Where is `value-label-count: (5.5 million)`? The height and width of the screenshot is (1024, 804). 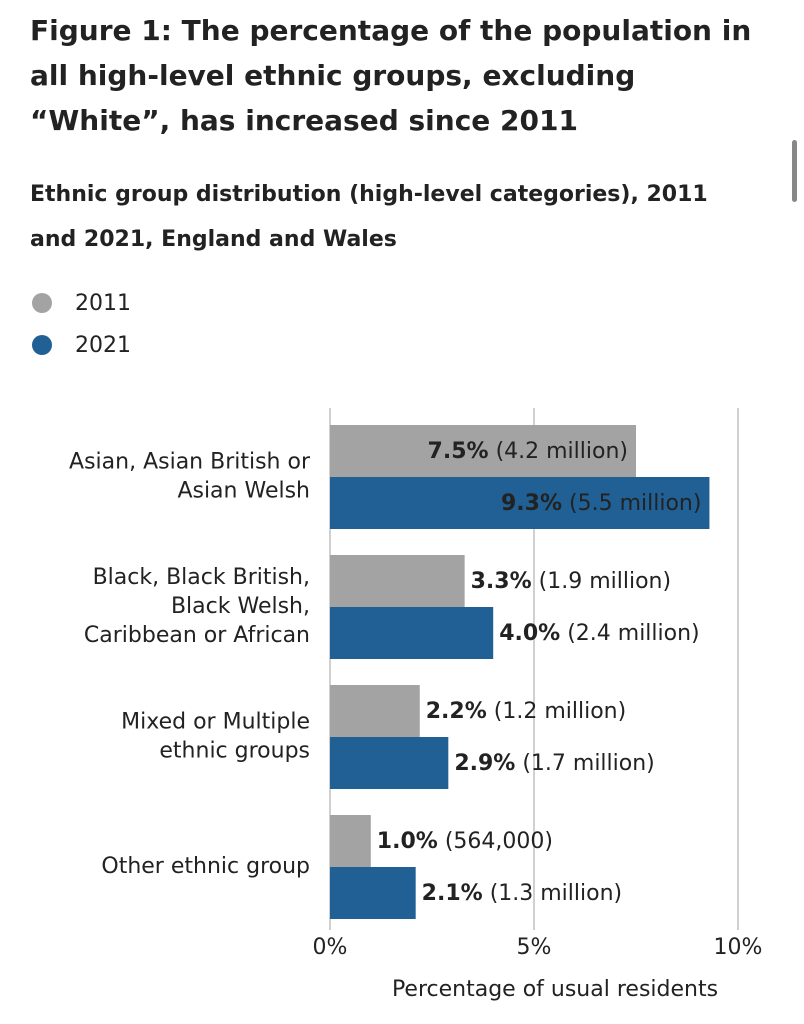
value-label-count: (5.5 million) is located at coordinates (635, 503).